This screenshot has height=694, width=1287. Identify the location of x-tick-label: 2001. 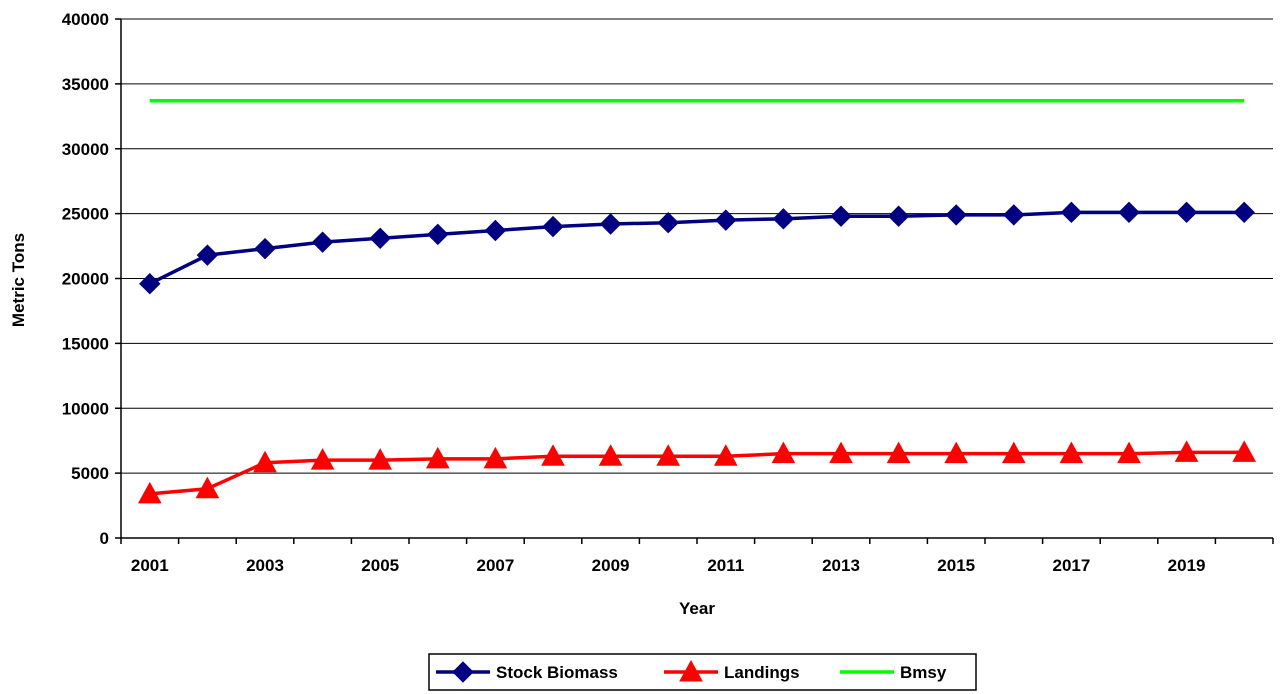
(150, 565).